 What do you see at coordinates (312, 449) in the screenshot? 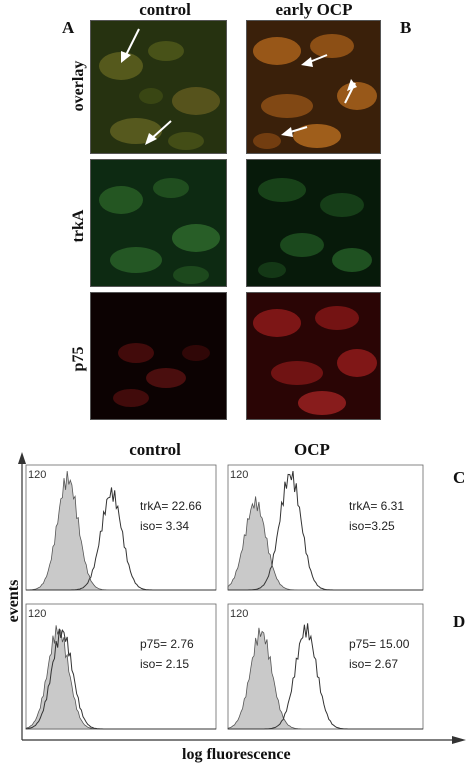
I see `flow-column-title-ocp: OCP` at bounding box center [312, 449].